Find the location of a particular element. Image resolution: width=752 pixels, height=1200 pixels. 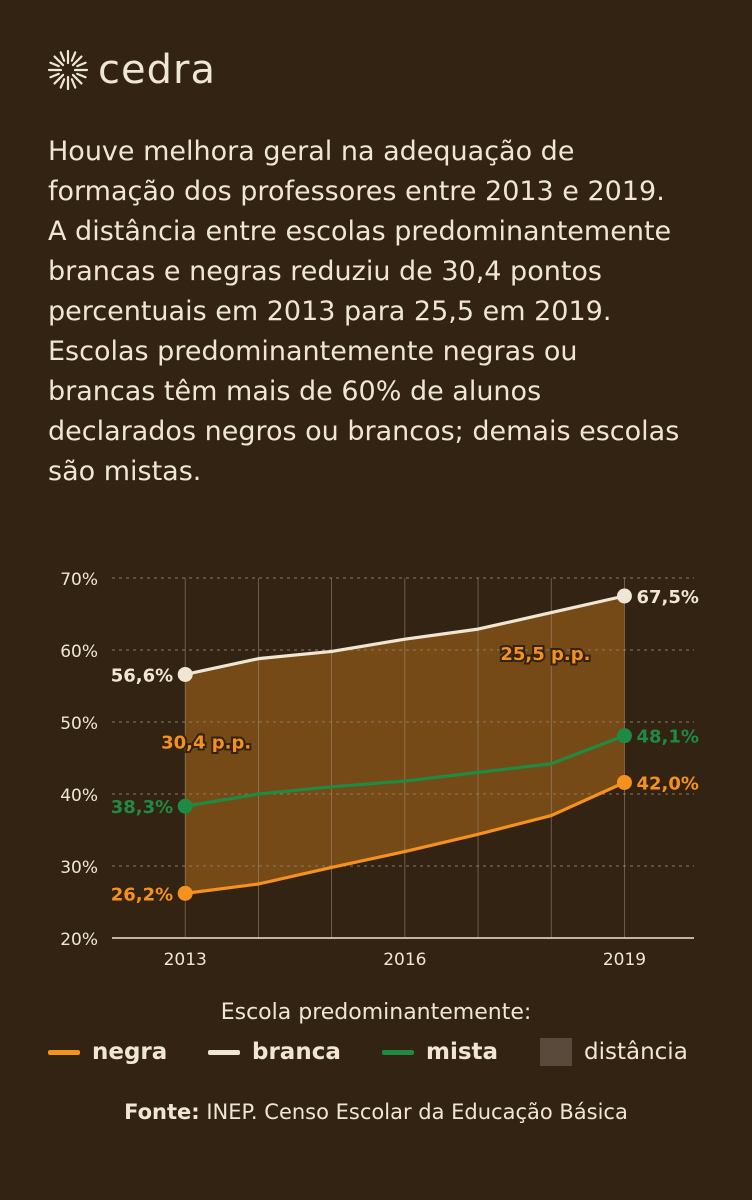

brand-logo: cedra is located at coordinates (131, 70).